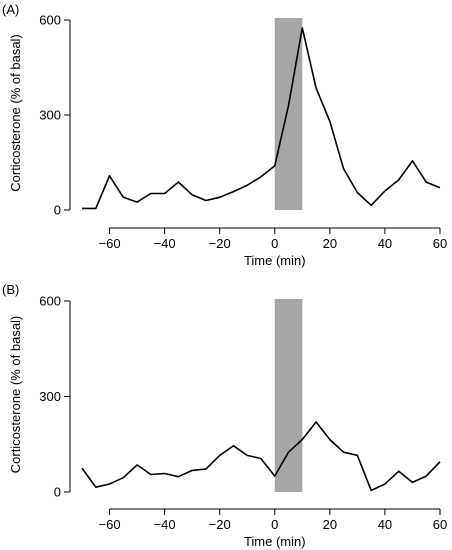  Describe the element at coordinates (288, 395) in the screenshot. I see `stimulus-shaded-interval` at that location.